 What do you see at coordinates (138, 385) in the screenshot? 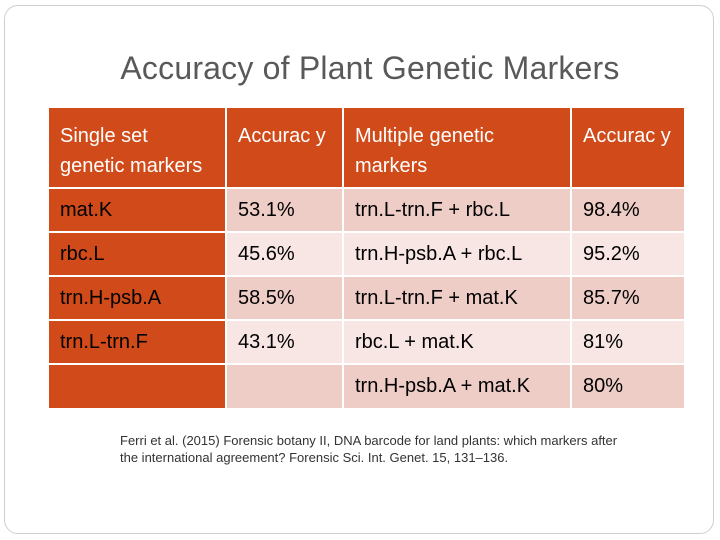
I see `single-marker-cell` at bounding box center [138, 385].